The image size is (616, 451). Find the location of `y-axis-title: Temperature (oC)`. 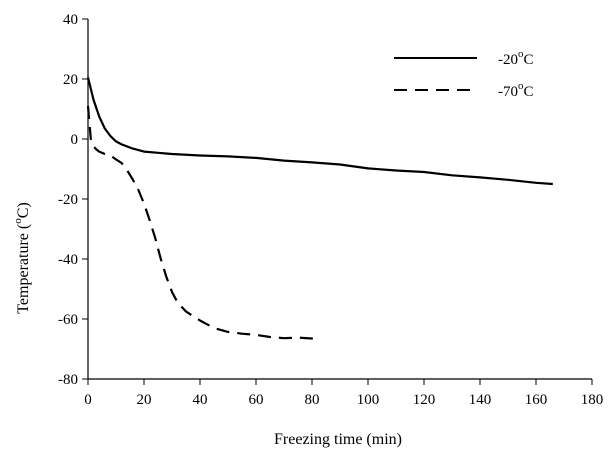

y-axis-title: Temperature (oC) is located at coordinates (22, 257).